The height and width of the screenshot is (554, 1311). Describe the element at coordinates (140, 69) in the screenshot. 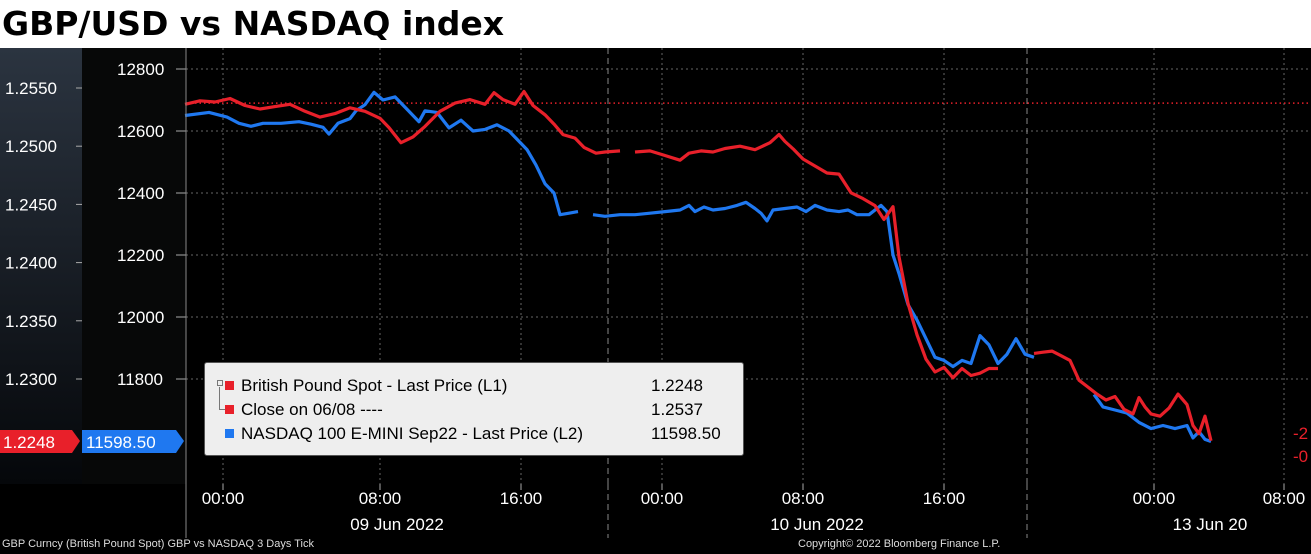

I see `right-tick-label: 12800` at that location.